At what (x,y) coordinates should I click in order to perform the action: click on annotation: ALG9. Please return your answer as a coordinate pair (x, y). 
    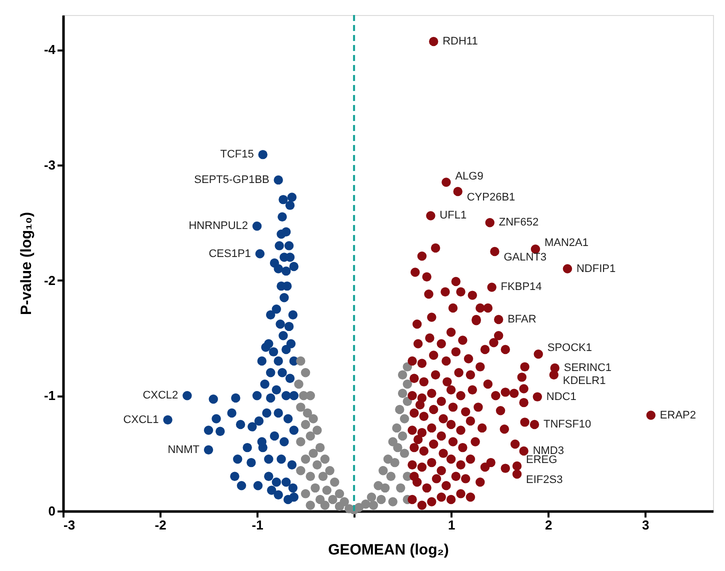
    Looking at the image, I should click on (469, 176).